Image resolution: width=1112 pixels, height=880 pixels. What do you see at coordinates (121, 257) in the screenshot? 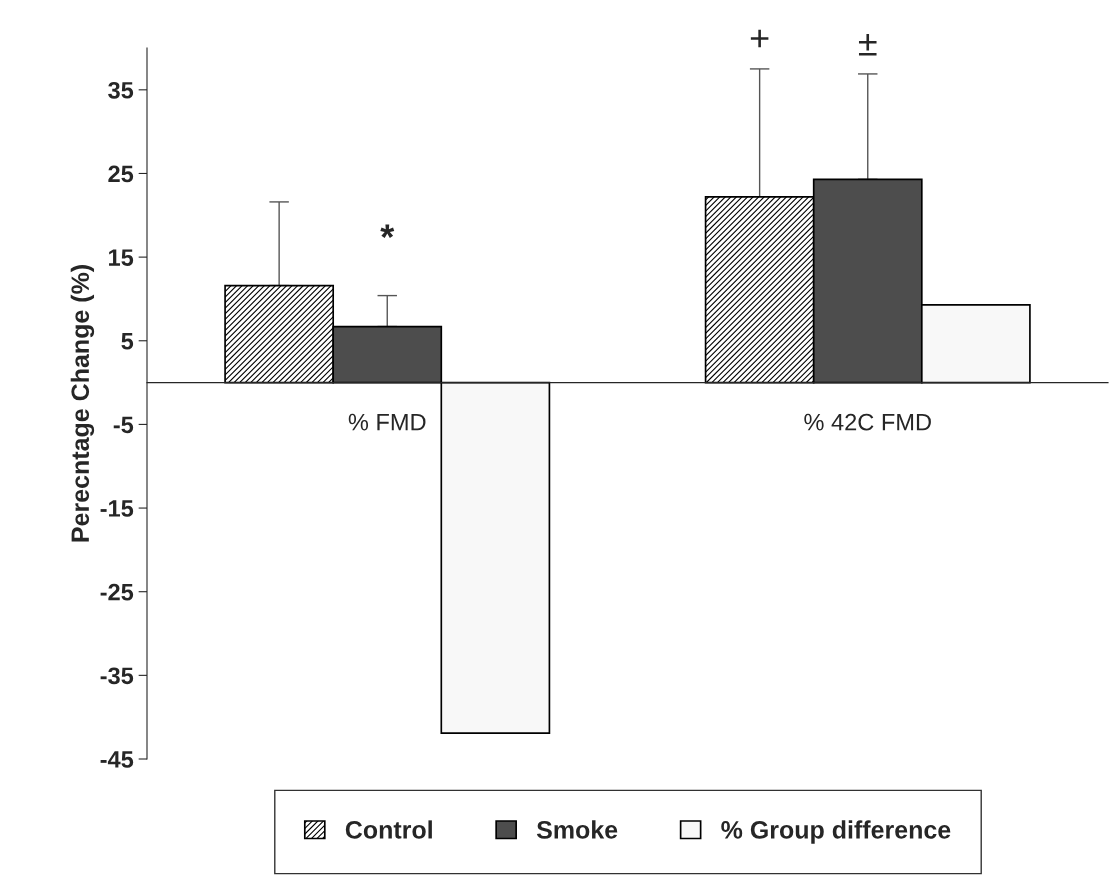
I see `y-tick-label: 15` at bounding box center [121, 257].